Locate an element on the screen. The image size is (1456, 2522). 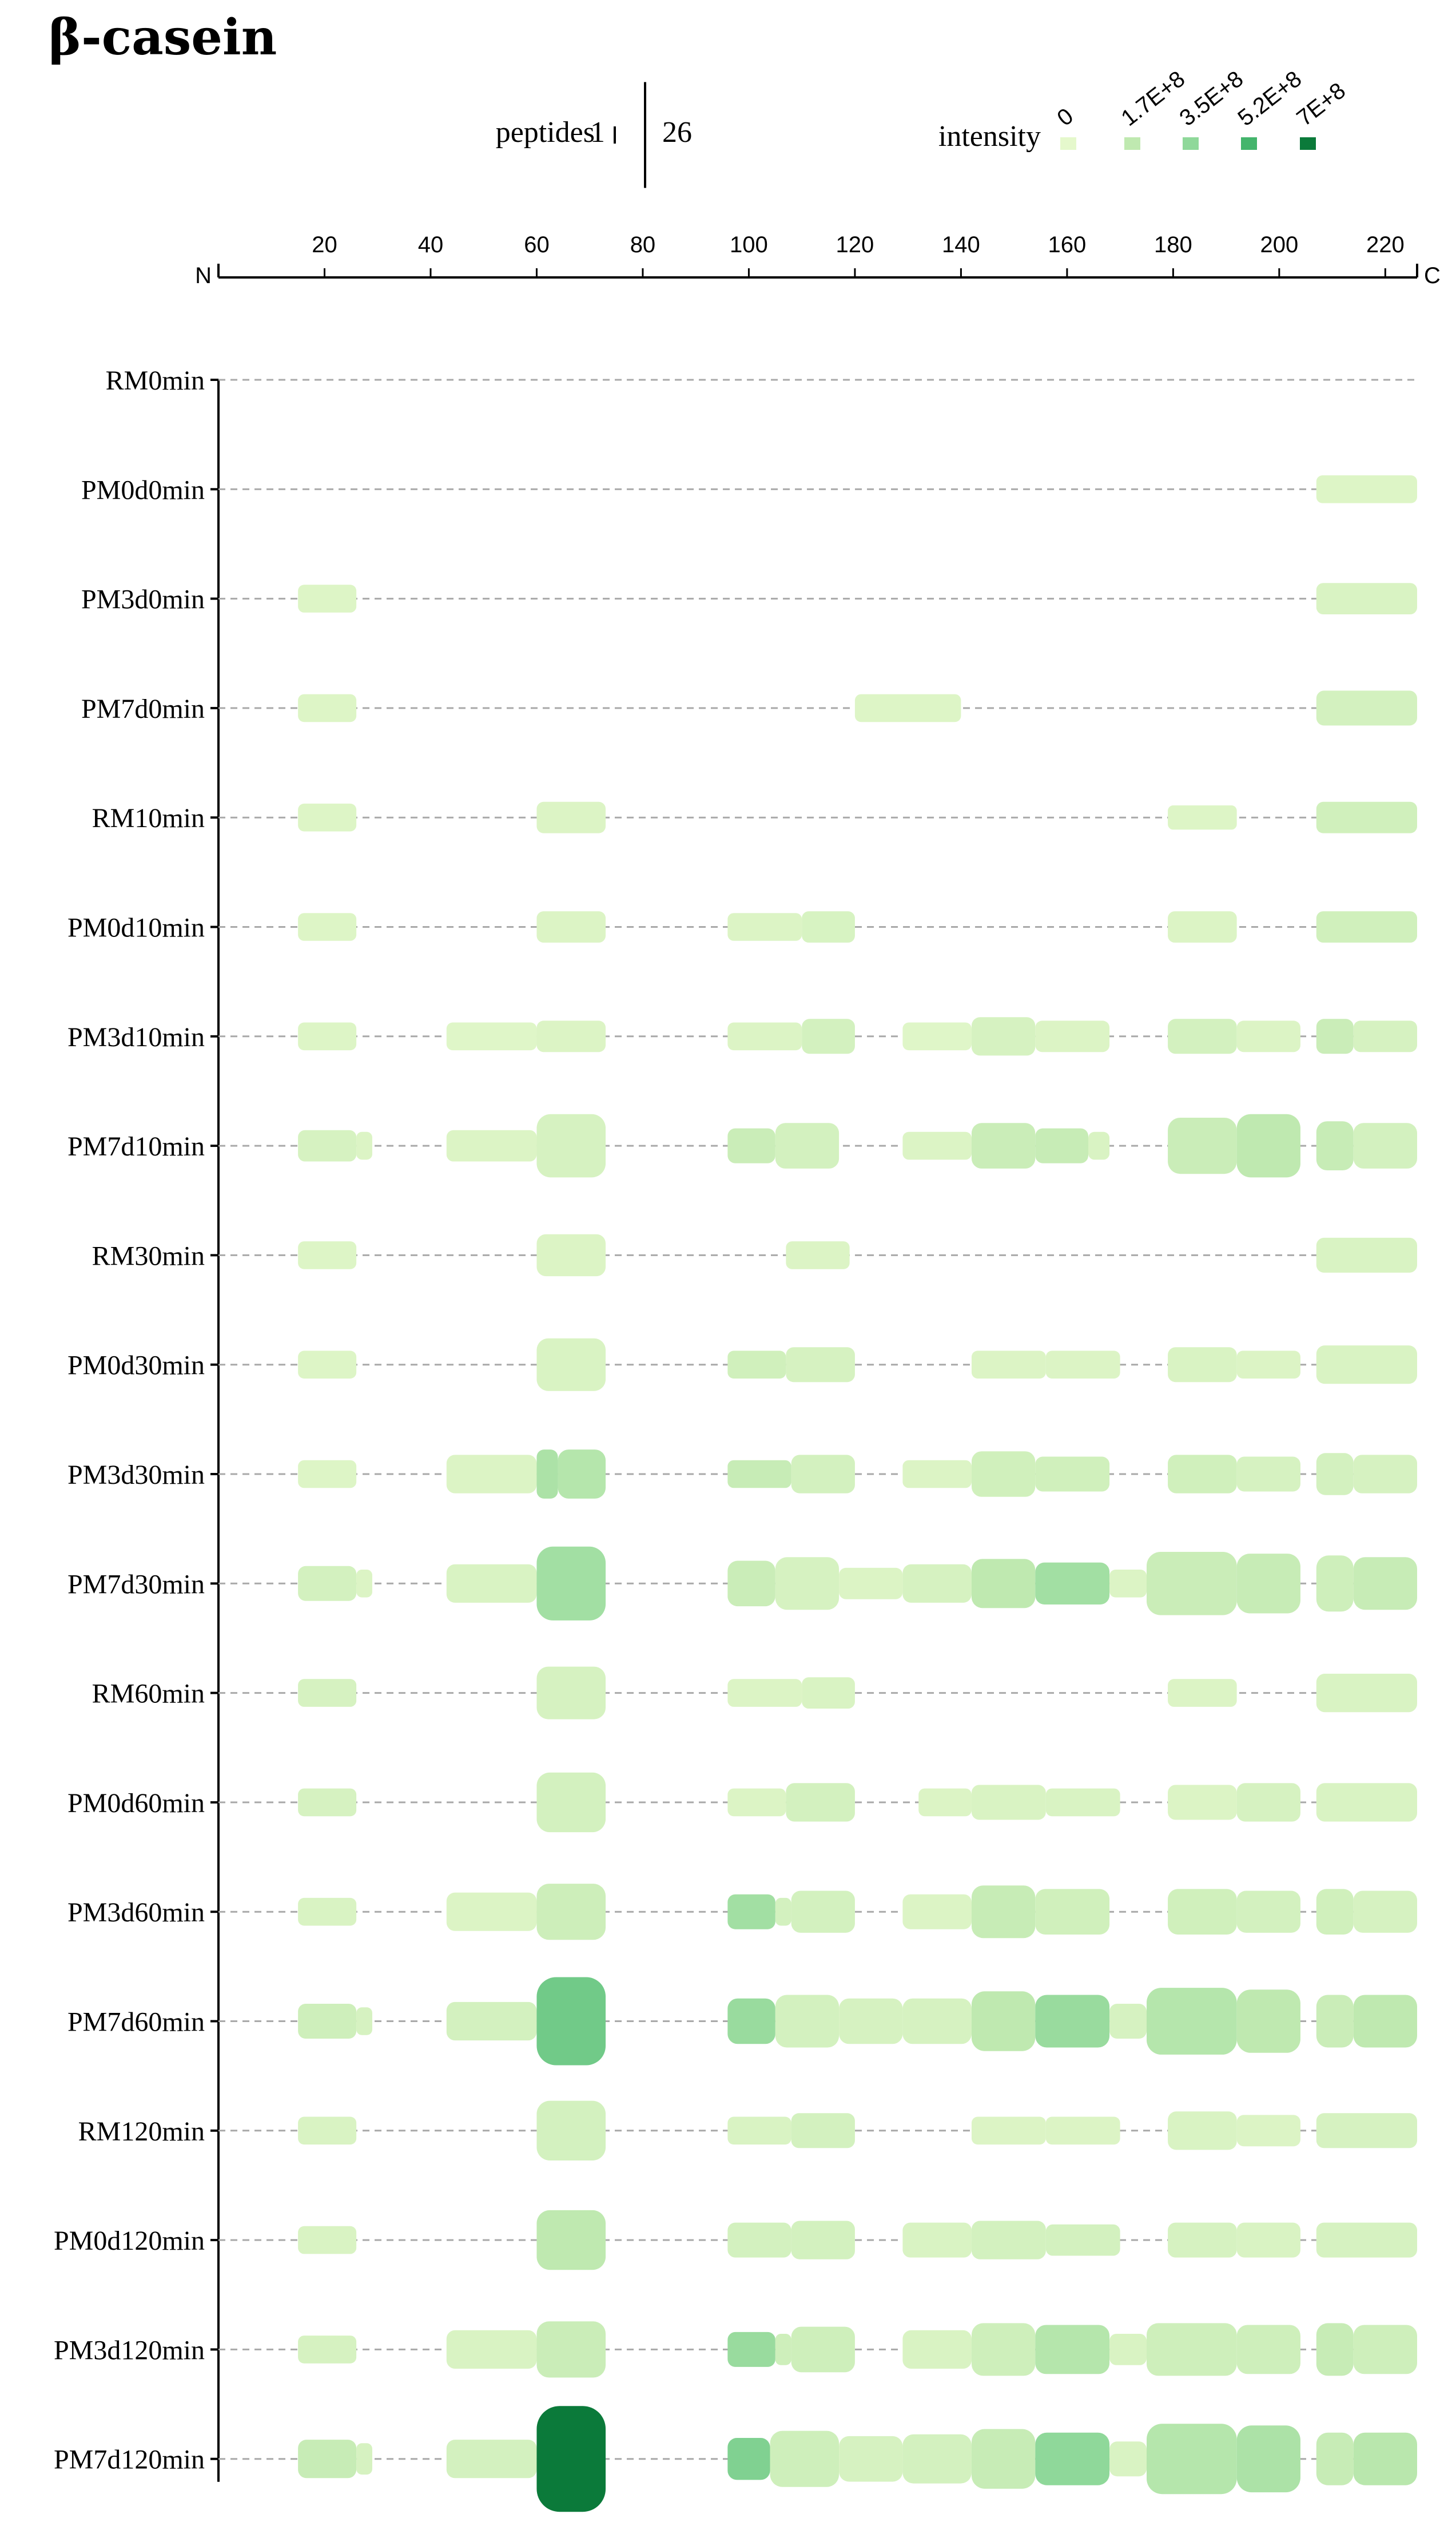
row-label: RM120min is located at coordinates (141, 2131).